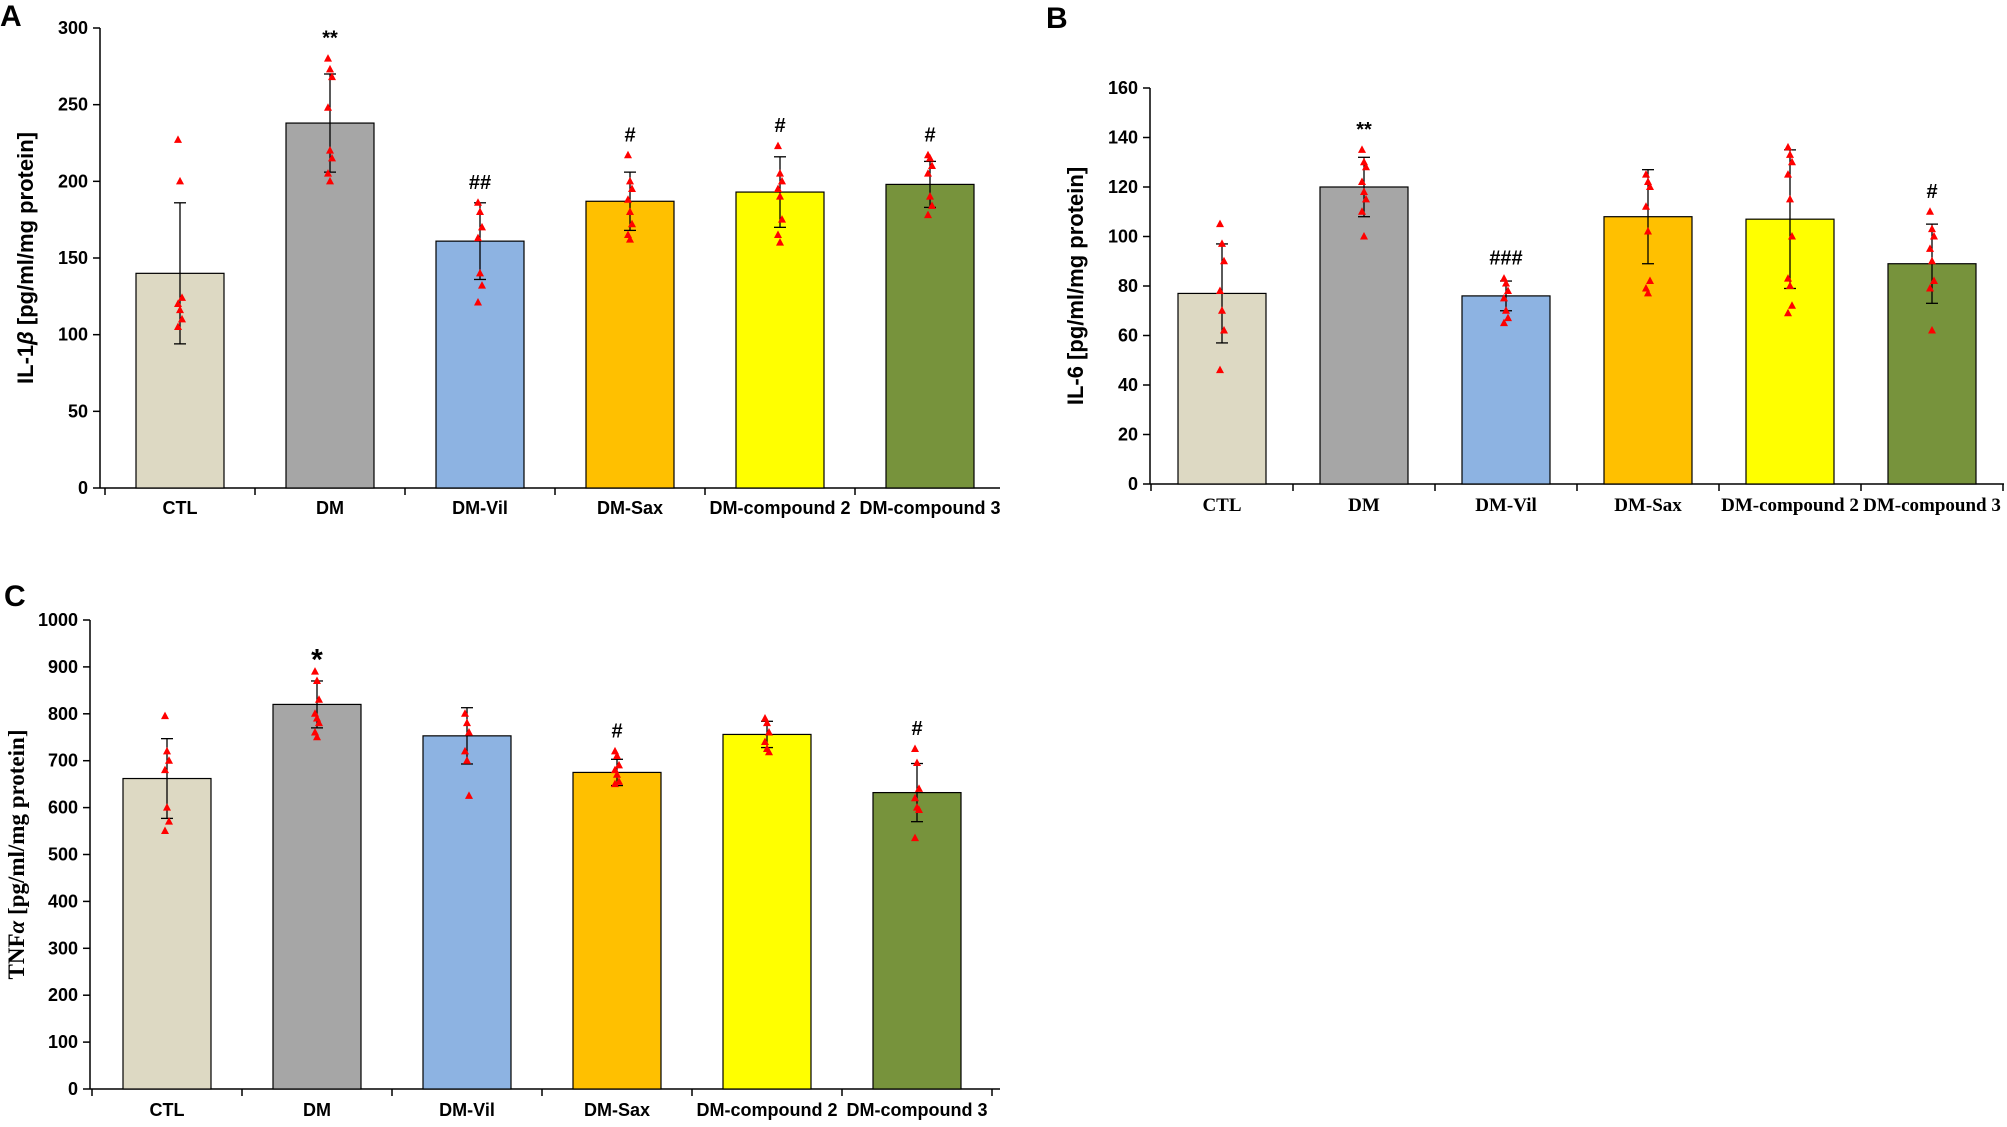 This screenshot has width=2007, height=1127. What do you see at coordinates (63, 761) in the screenshot?
I see `y-tick-label: 700` at bounding box center [63, 761].